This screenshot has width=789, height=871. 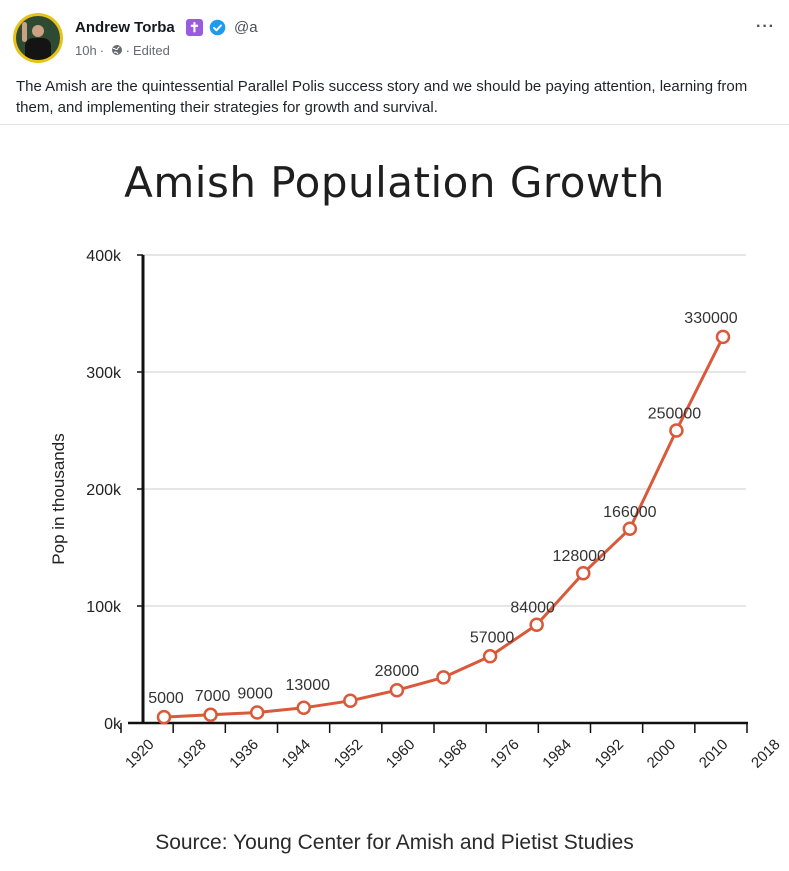 What do you see at coordinates (104, 607) in the screenshot?
I see `y-tick-label: 100k` at bounding box center [104, 607].